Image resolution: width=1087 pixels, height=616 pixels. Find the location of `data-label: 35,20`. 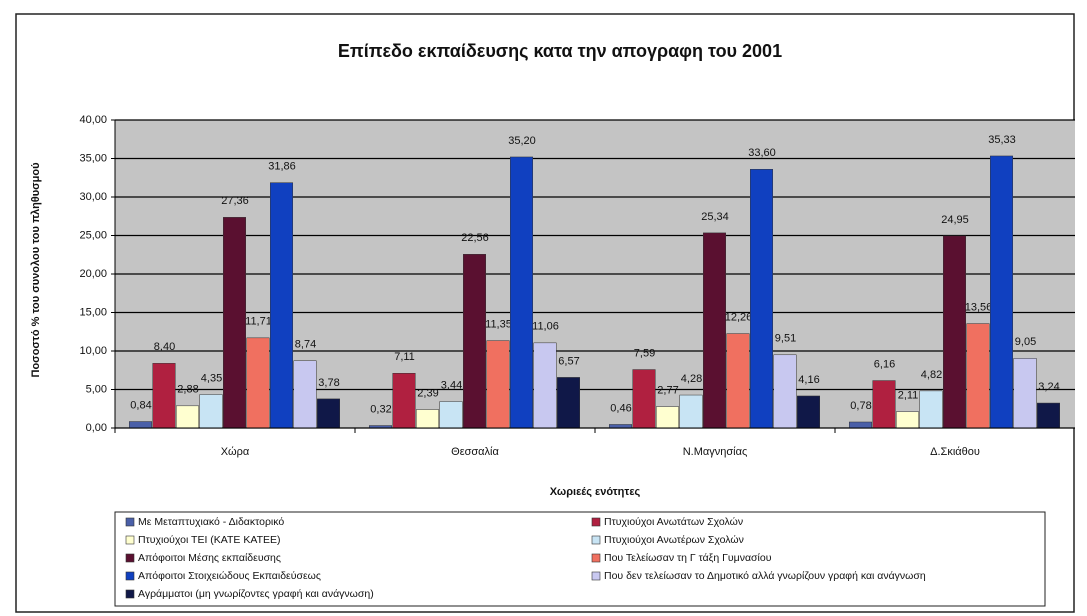

data-label: 35,20 is located at coordinates (522, 141).